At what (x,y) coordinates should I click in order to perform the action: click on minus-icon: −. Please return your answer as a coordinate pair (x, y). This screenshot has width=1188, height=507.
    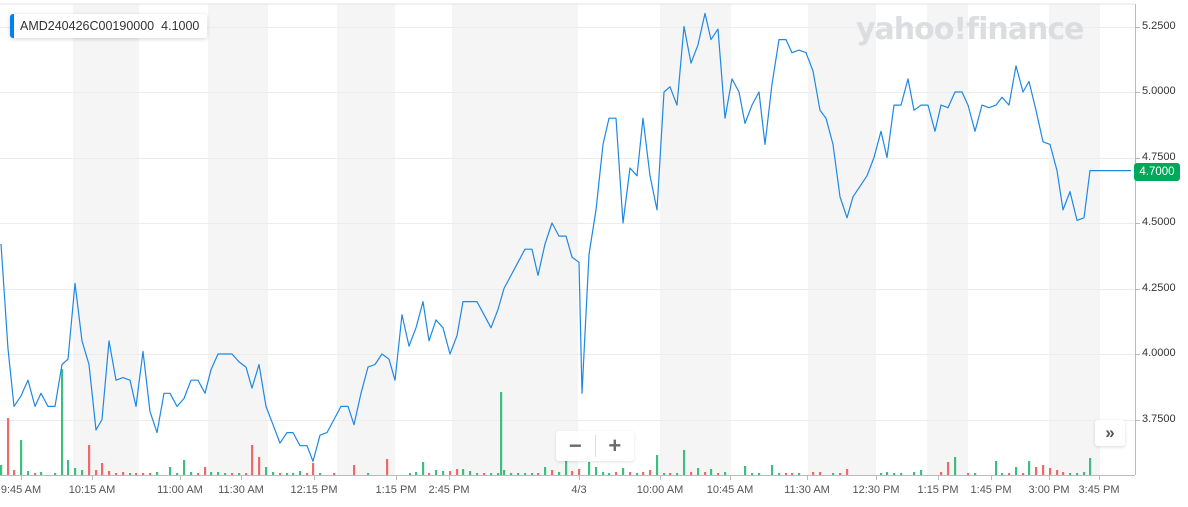
    Looking at the image, I should click on (575, 445).